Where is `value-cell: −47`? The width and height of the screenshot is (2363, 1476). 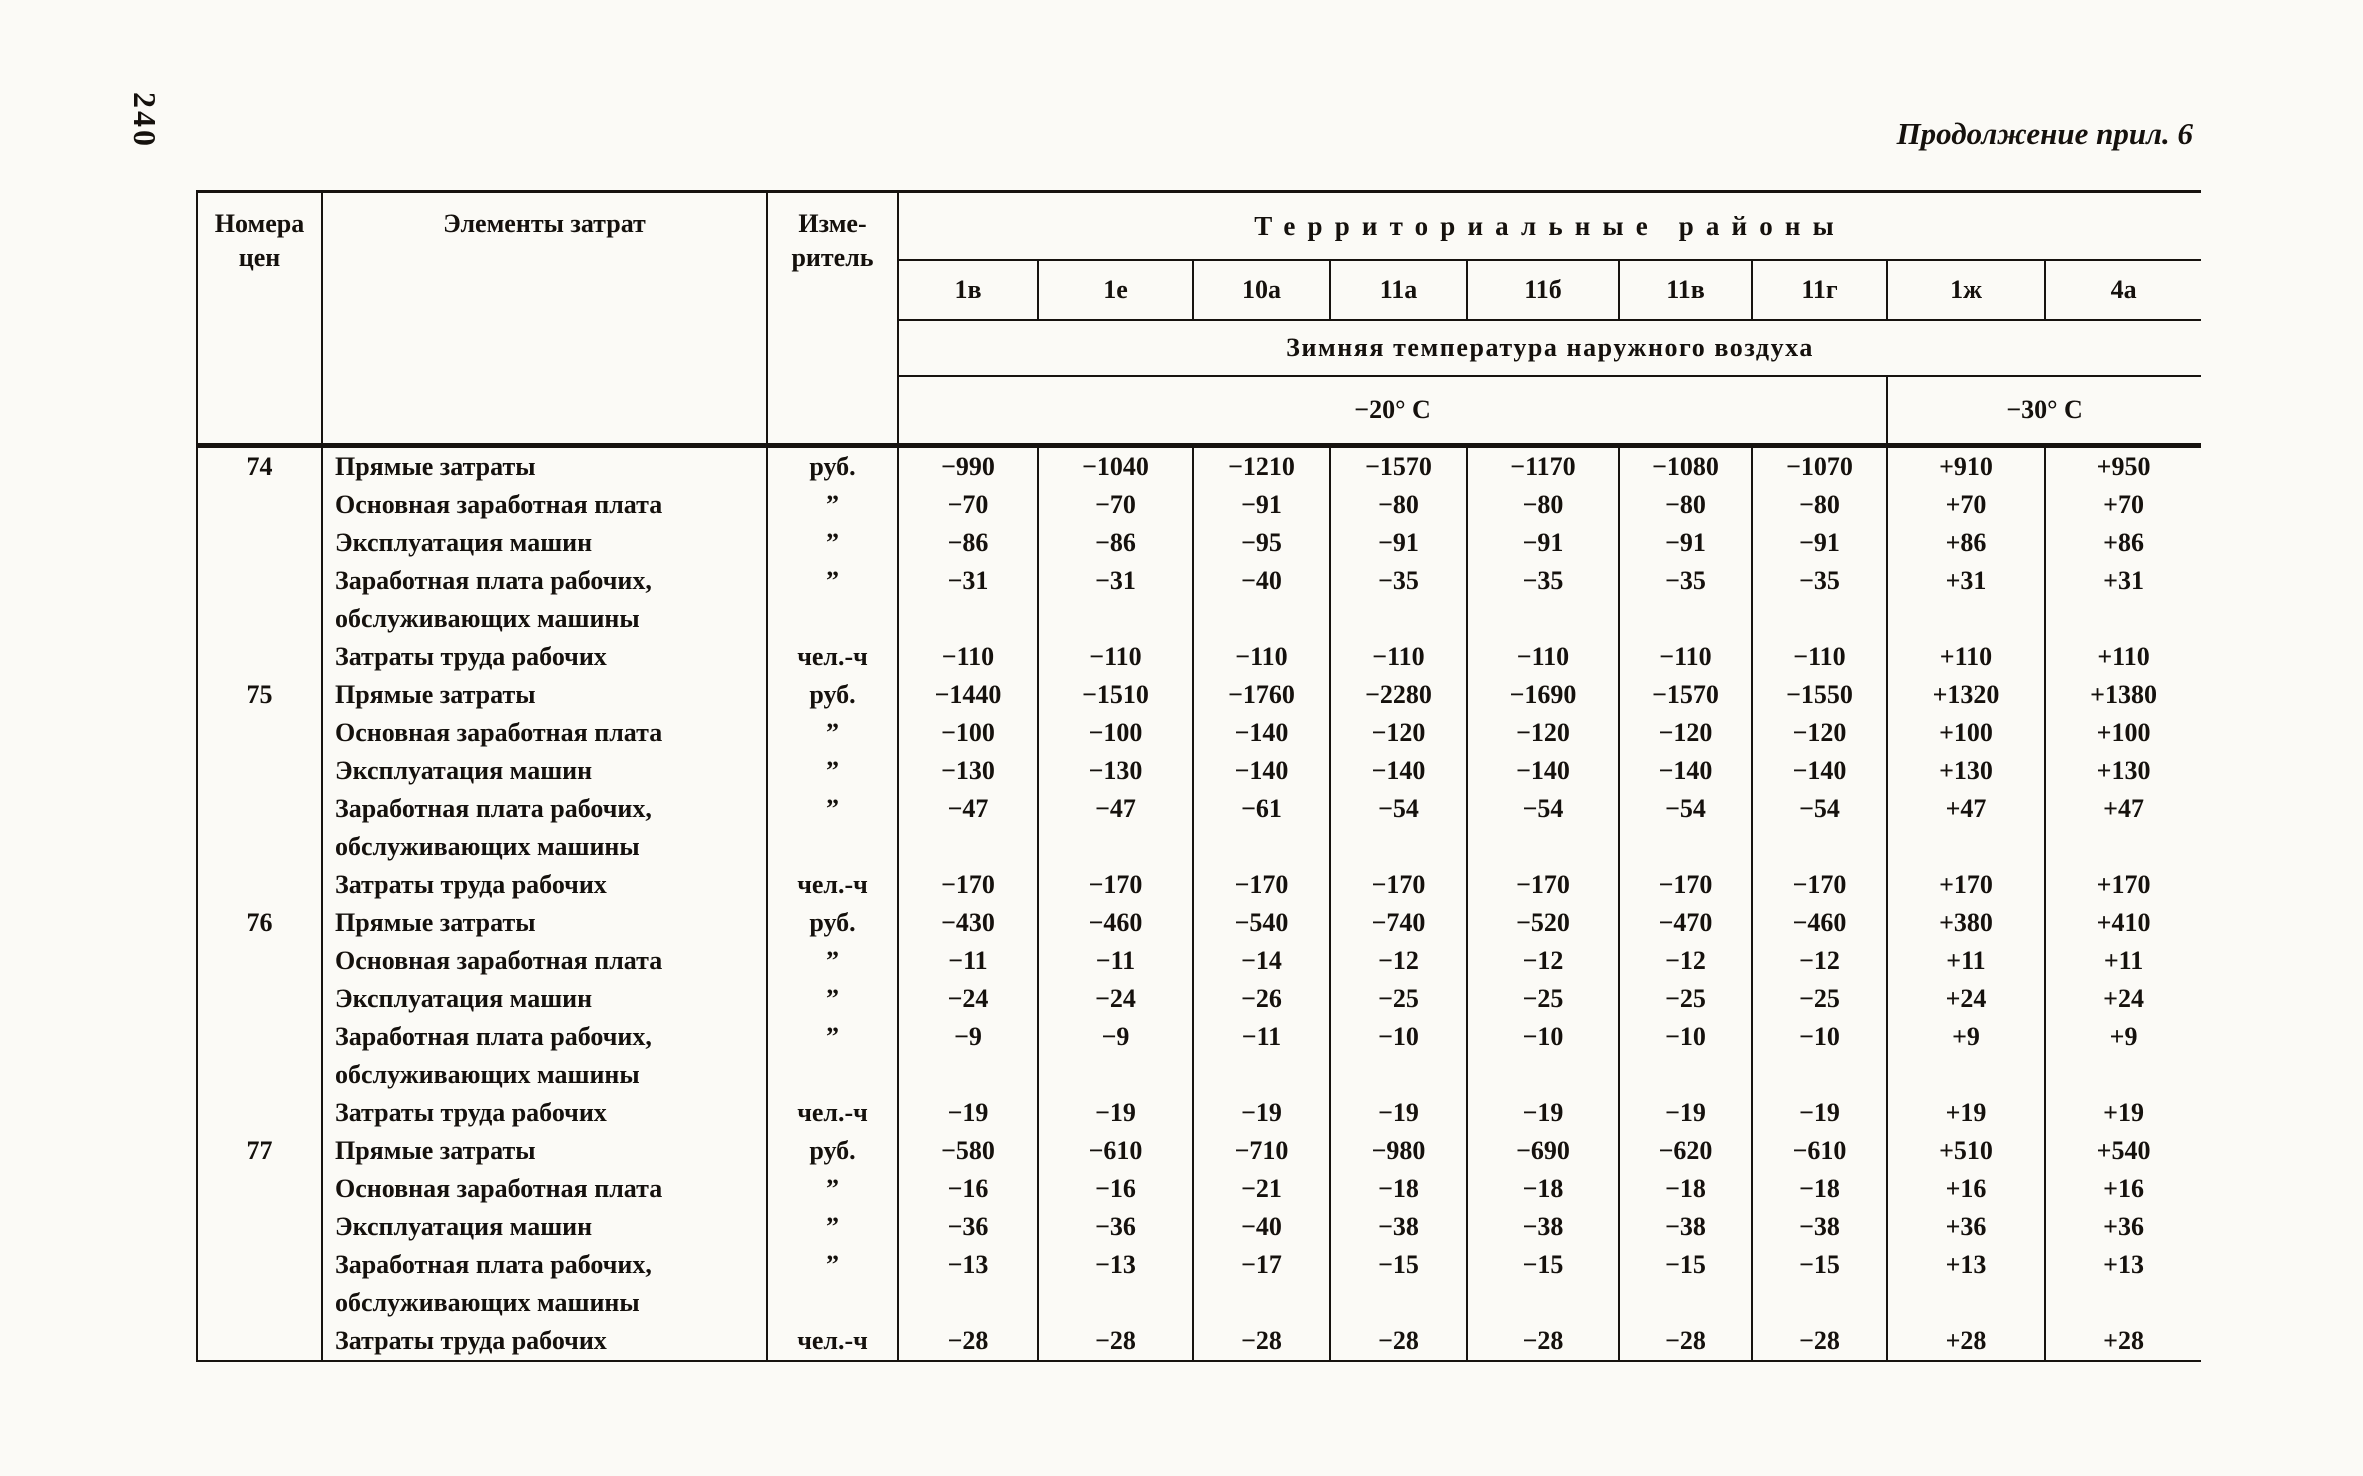
value-cell: −47 is located at coordinates (1115, 809).